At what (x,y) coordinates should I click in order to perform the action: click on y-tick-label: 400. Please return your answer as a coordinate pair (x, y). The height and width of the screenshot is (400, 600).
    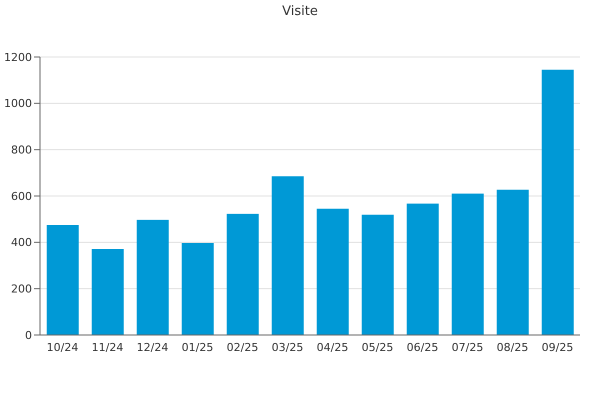
    Looking at the image, I should click on (21, 243).